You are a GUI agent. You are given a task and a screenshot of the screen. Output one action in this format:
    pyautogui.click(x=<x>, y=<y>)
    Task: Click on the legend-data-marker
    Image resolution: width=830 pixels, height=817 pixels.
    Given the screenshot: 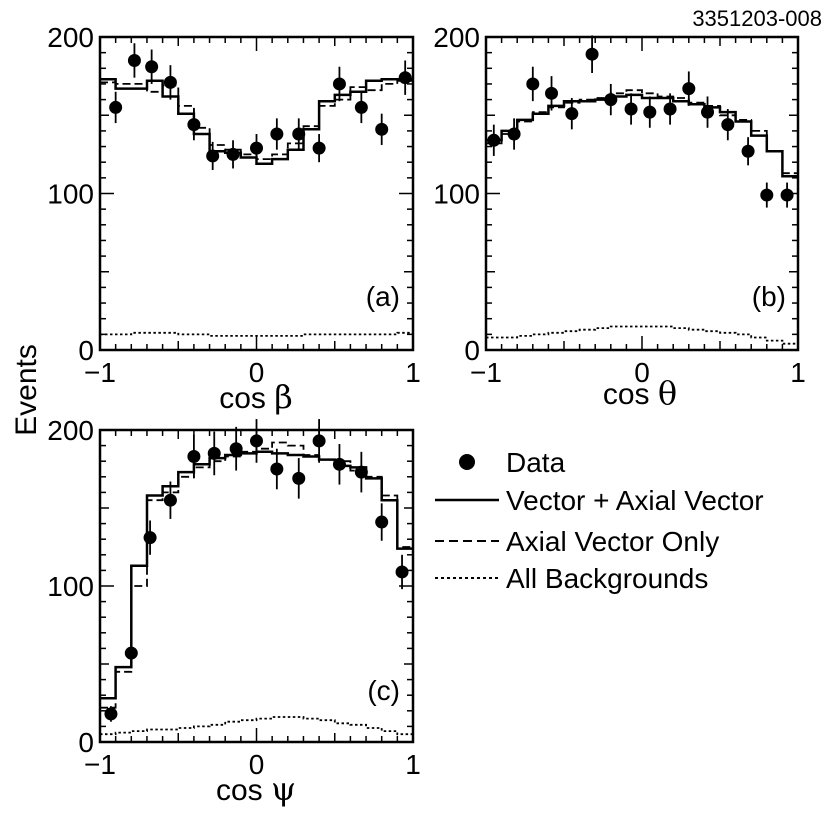 What is the action you would take?
    pyautogui.click(x=467, y=462)
    